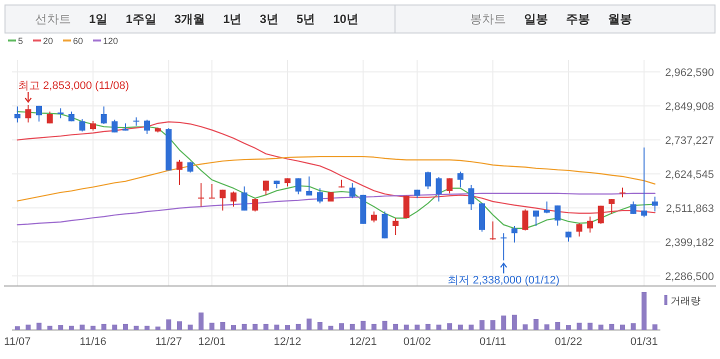 This screenshot has width=720, height=359. What do you see at coordinates (306, 19) in the screenshot?
I see `text: 5년` at bounding box center [306, 19].